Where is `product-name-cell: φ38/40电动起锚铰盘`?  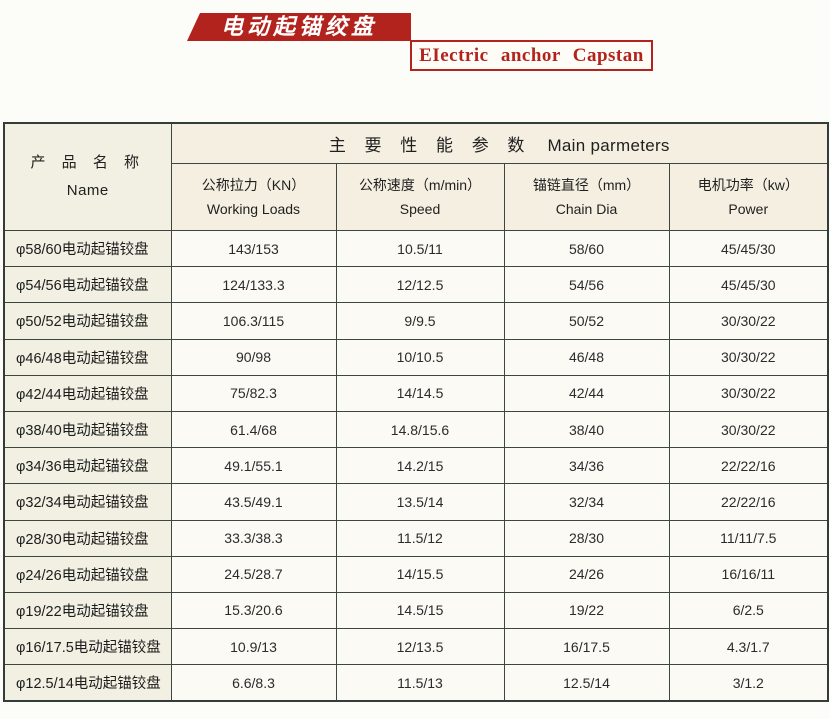 product-name-cell: φ38/40电动起锚铰盘 is located at coordinates (87, 429).